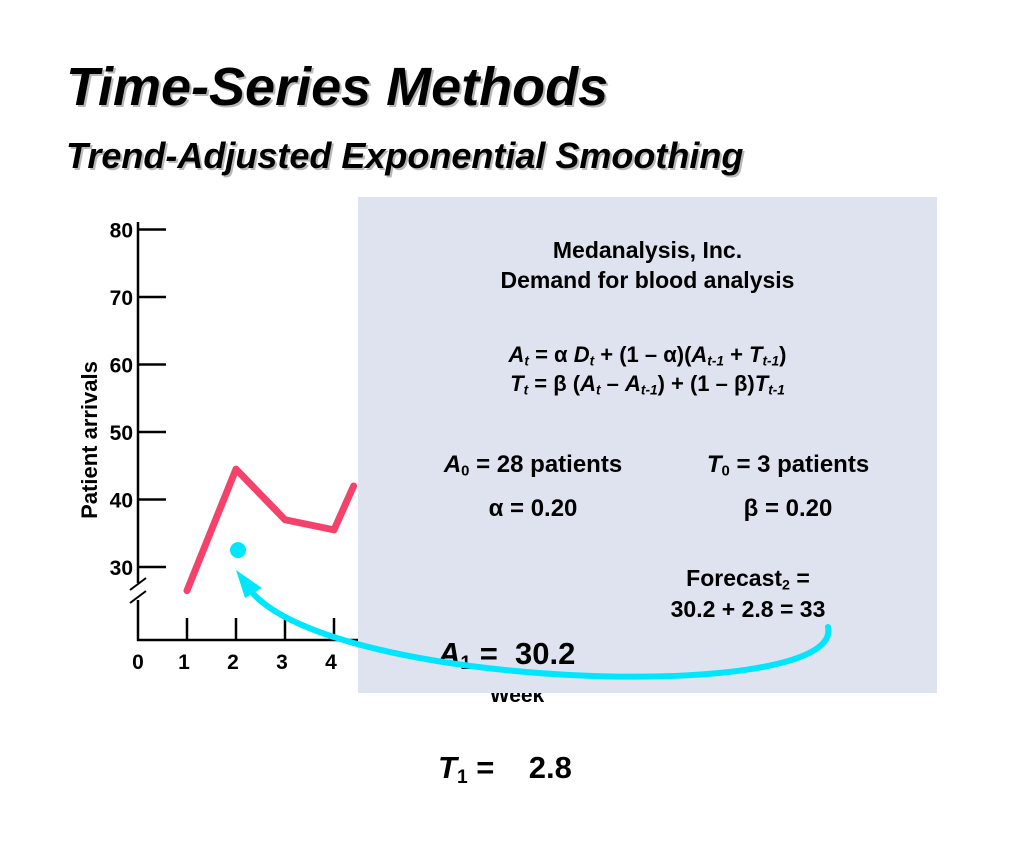 The width and height of the screenshot is (1024, 863). I want to click on x-tick-label: 4, so click(331, 662).